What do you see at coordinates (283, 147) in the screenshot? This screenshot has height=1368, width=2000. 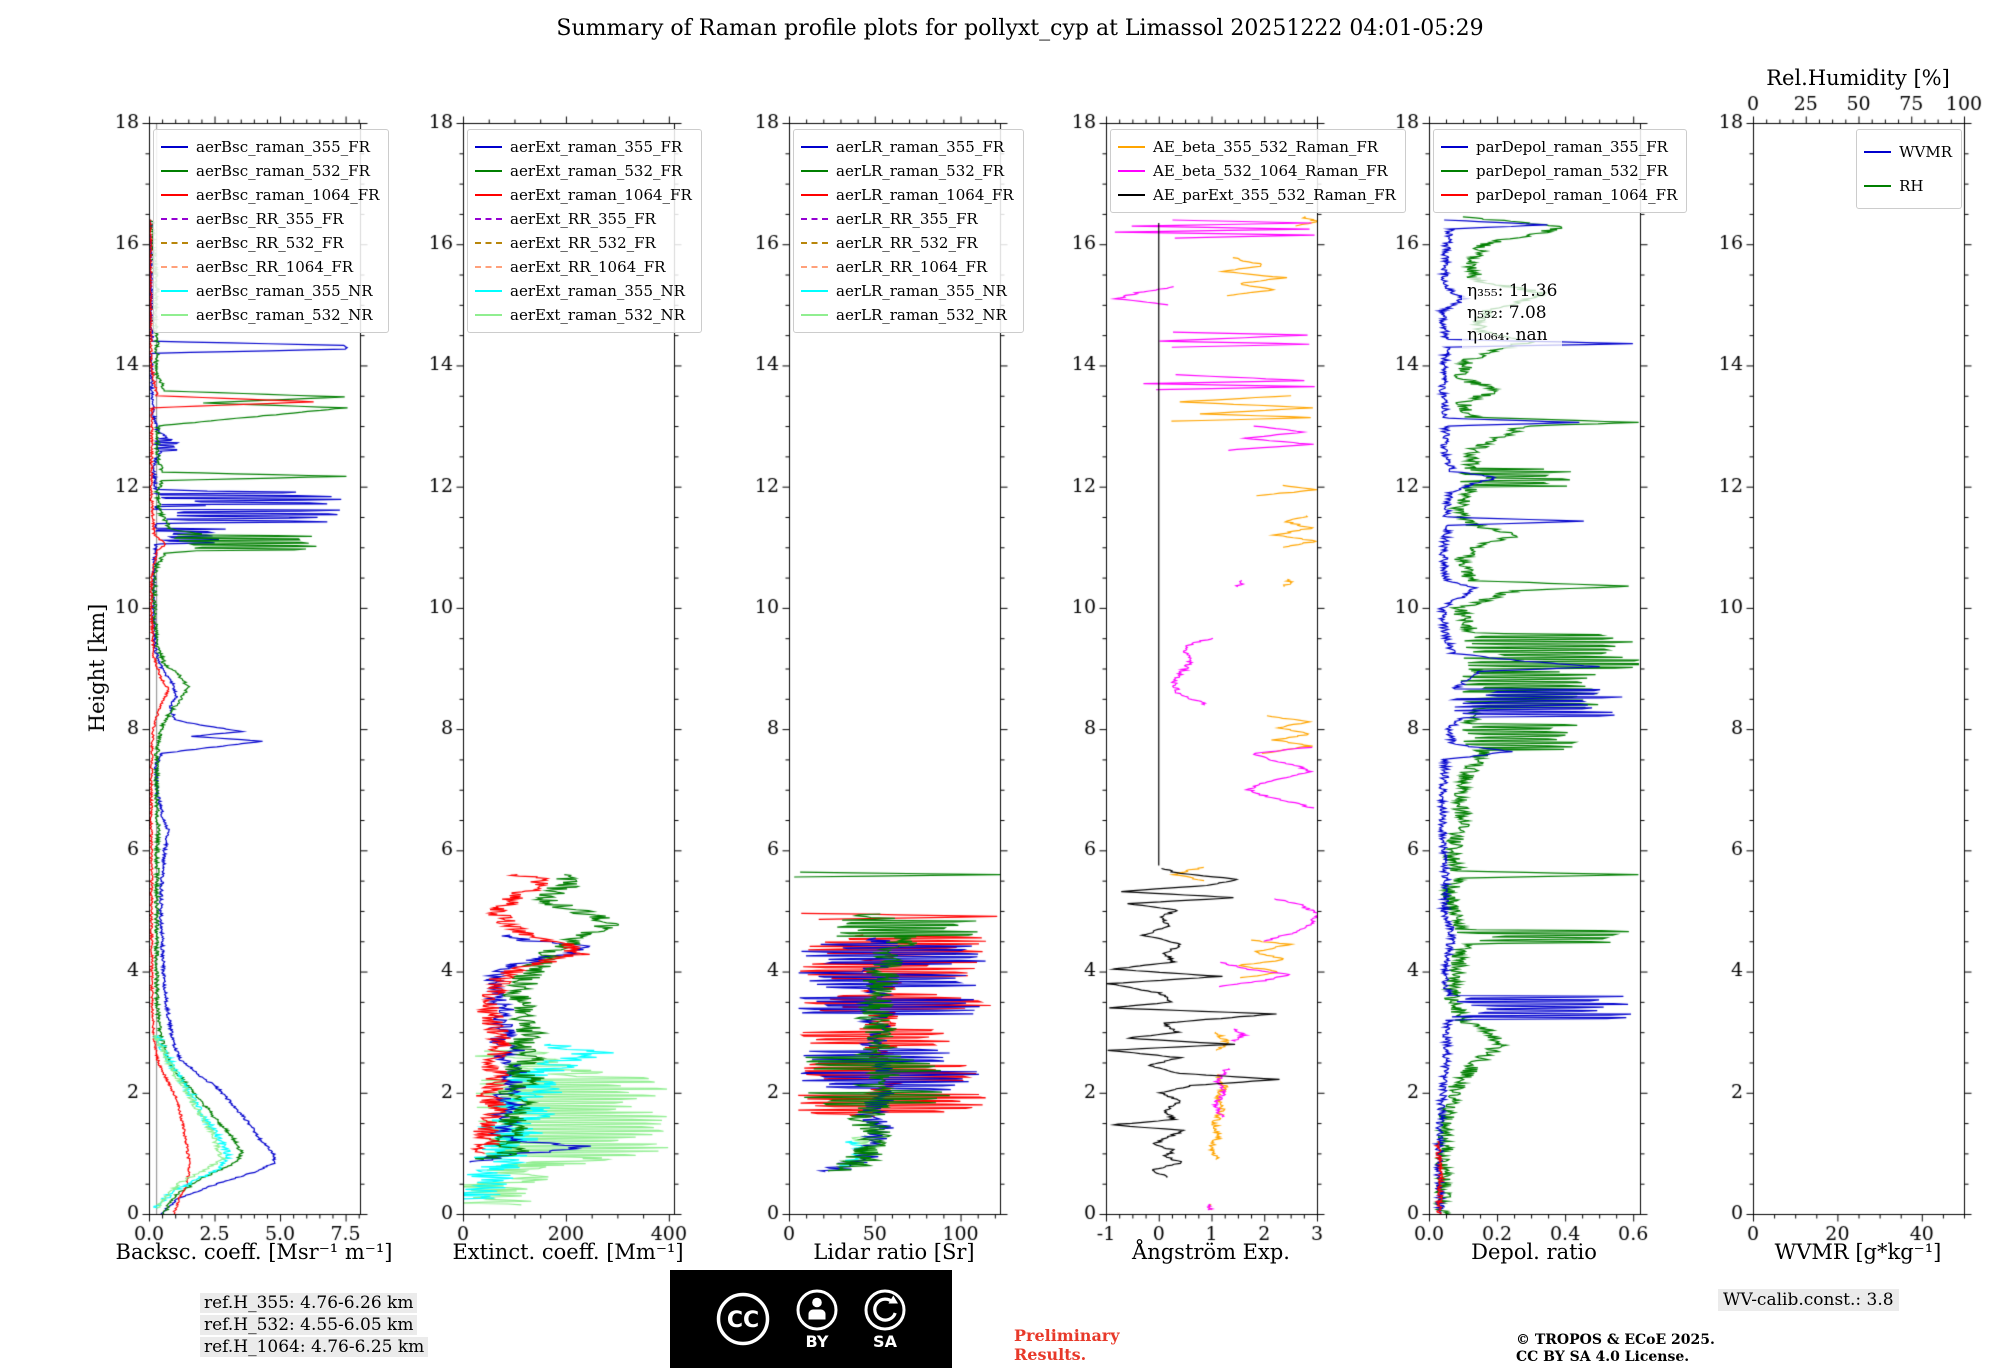 I see `legend-label: aerBsc_raman_355_FR` at bounding box center [283, 147].